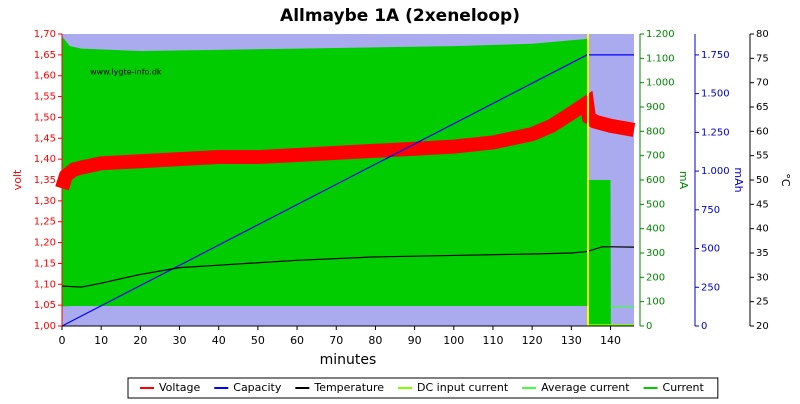 Image resolution: width=800 pixels, height=404 pixels. What do you see at coordinates (140, 340) in the screenshot?
I see `x-tick-label: 20` at bounding box center [140, 340].